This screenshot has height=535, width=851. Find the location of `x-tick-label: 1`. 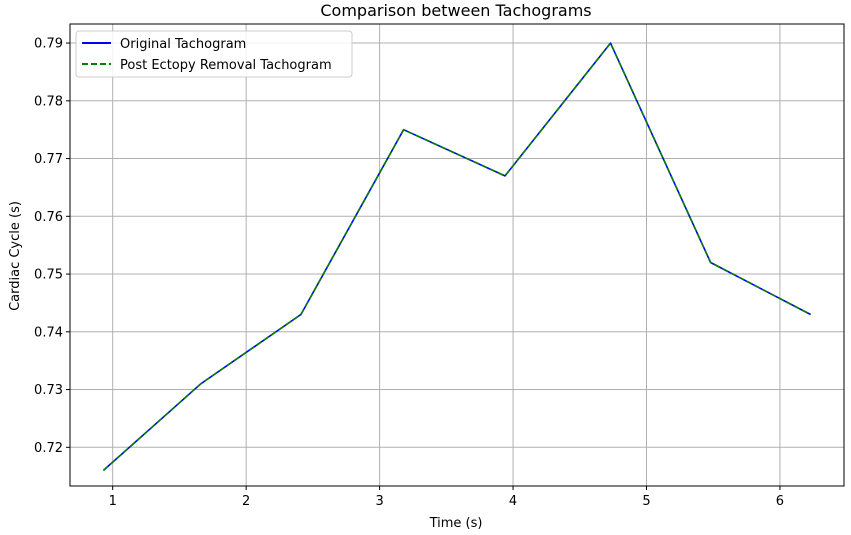

x-tick-label: 1 is located at coordinates (113, 501).